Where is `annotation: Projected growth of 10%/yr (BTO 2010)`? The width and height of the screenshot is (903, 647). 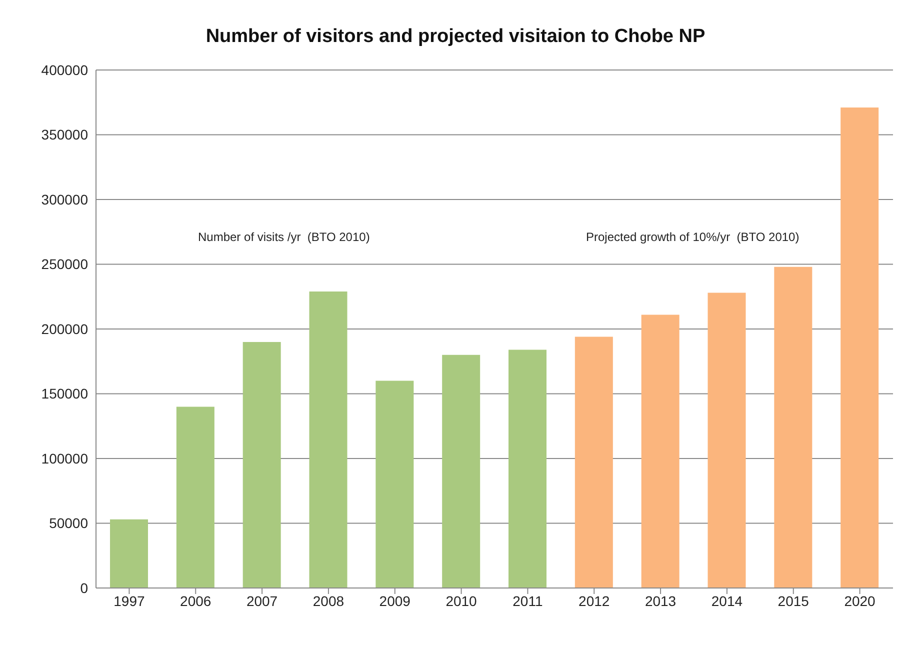
annotation: Projected growth of 10%/yr (BTO 2010) is located at coordinates (693, 237).